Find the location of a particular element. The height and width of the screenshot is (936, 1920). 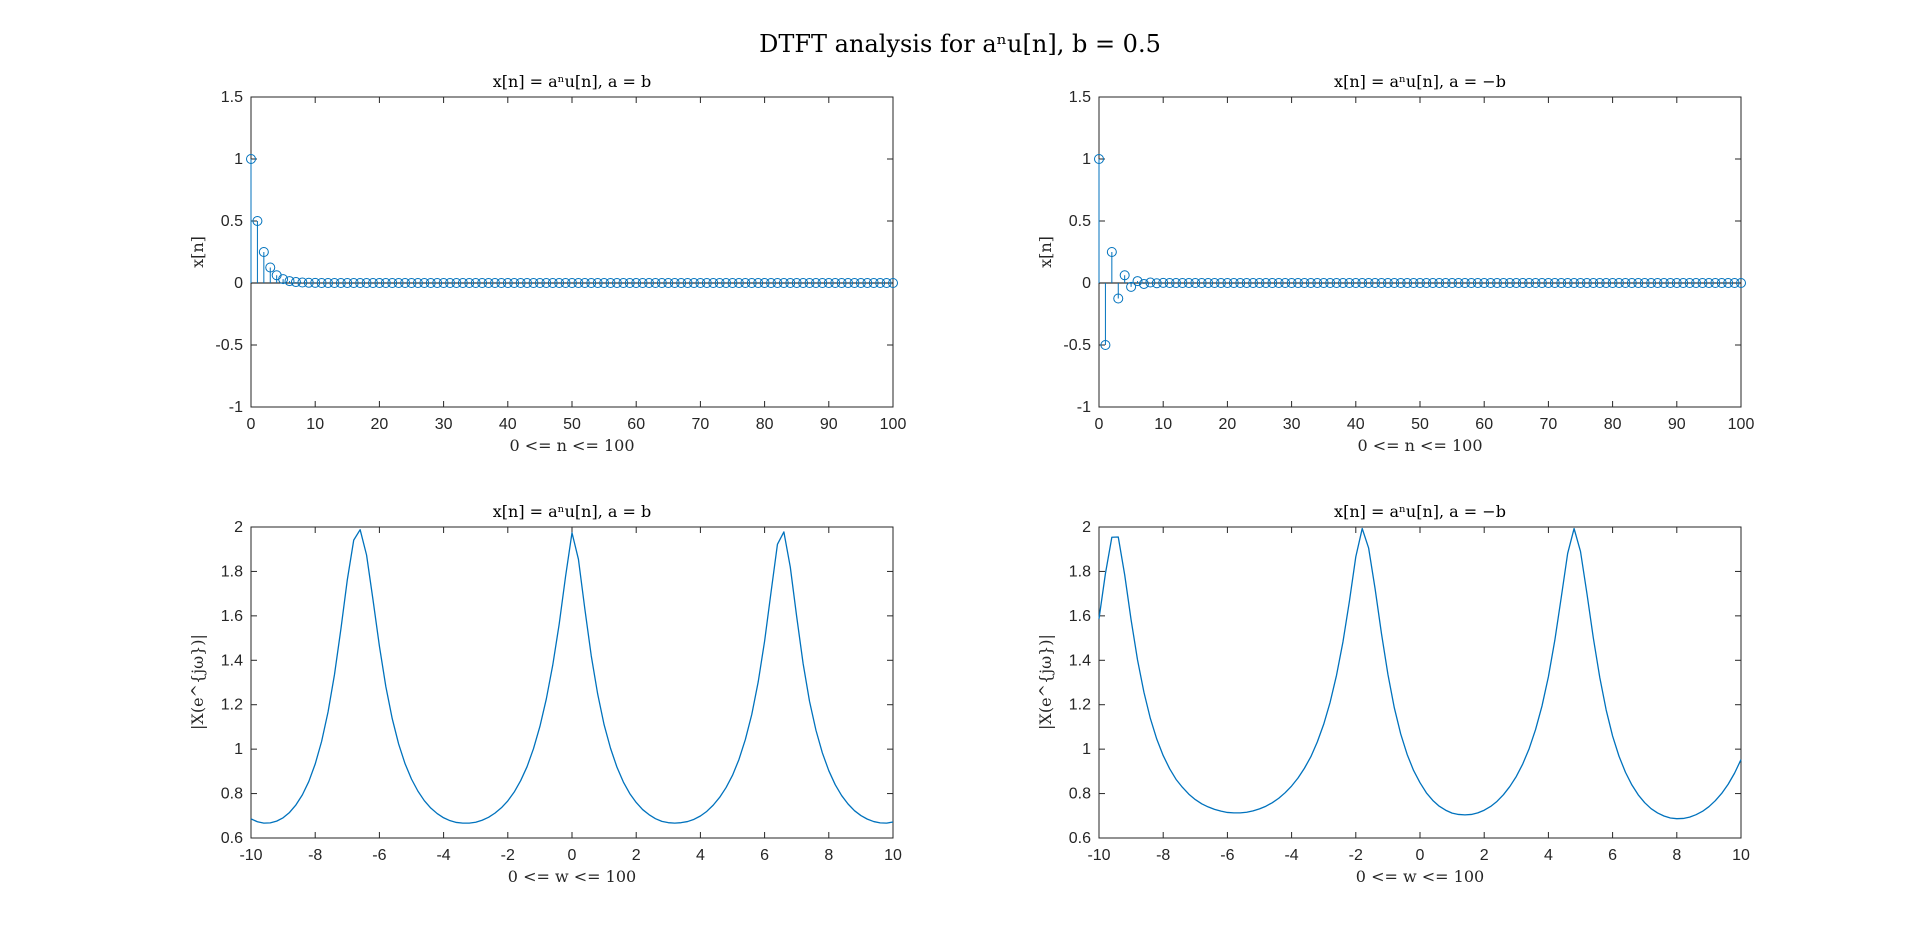

plot-1-ticks: 0 10 20 30 40 50 60 70 80 90 100 -1 -0.5 0 0.5 1 1.5 is located at coordinates (560, 261).